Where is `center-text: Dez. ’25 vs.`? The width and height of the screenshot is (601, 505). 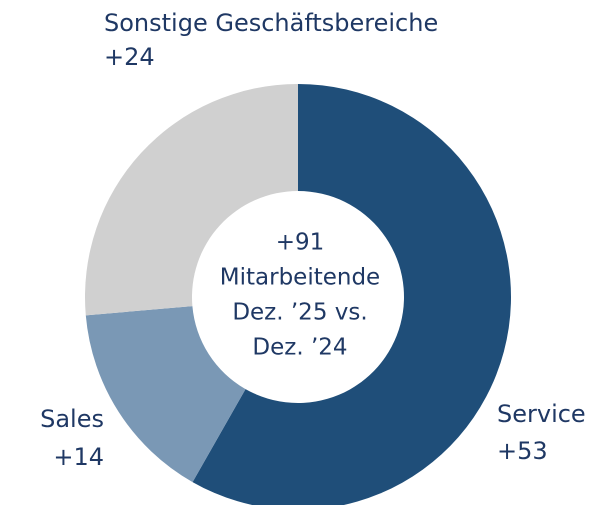
center-text: Dez. ’25 vs. is located at coordinates (299, 313).